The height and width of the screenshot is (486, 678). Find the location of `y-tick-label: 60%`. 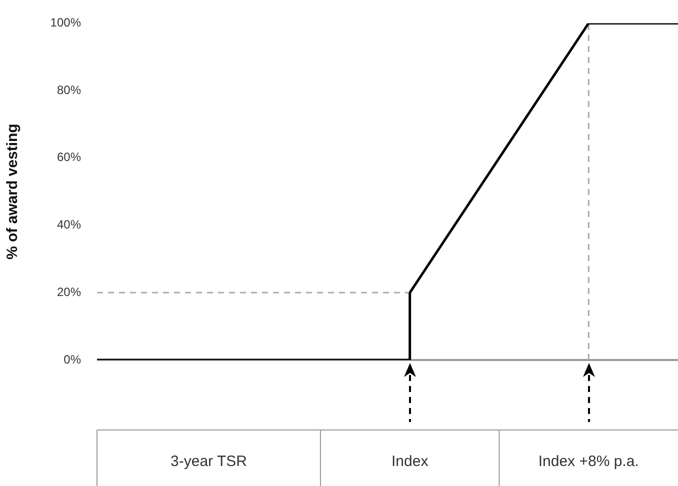

y-tick-label: 60% is located at coordinates (69, 157).